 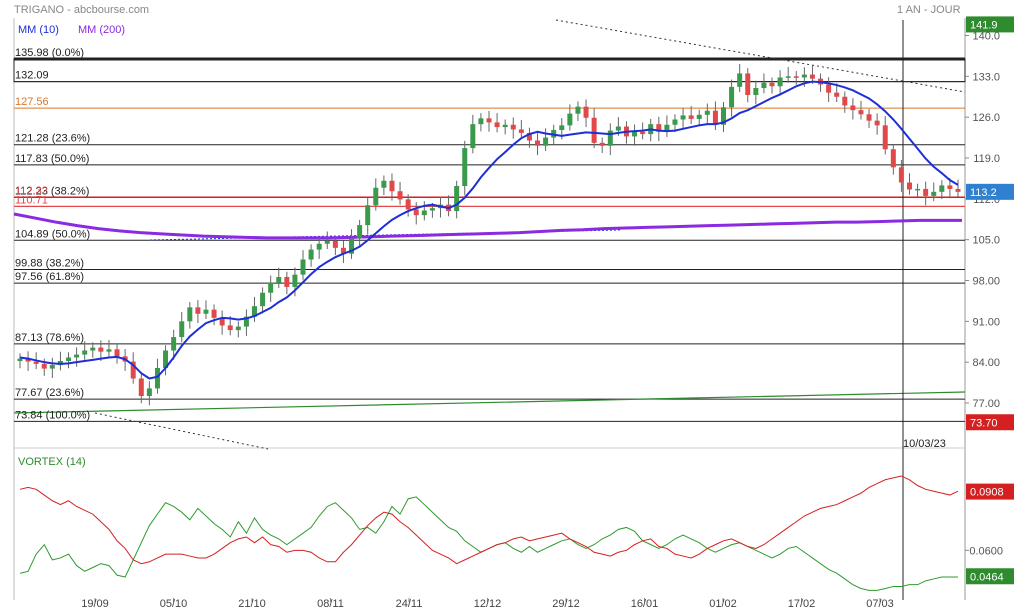 I want to click on last-price-tag-bg, so click(x=990, y=191).